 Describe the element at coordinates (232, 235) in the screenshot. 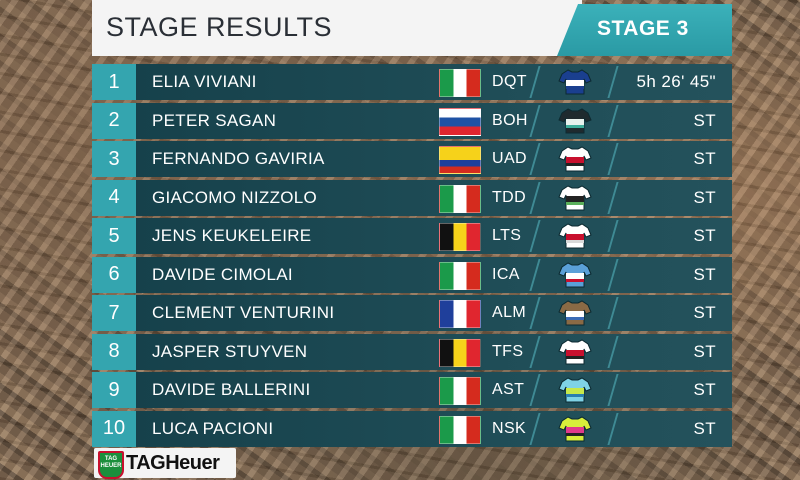

I see `rider-name: JENS KEUKELEIRE` at that location.